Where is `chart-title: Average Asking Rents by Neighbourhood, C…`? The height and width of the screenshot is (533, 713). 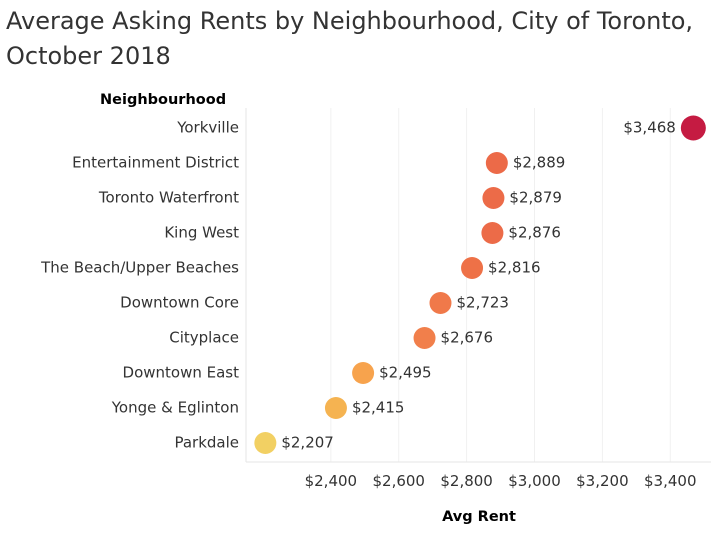
chart-title: Average Asking Rents by Neighbourhood, C… is located at coordinates (350, 38).